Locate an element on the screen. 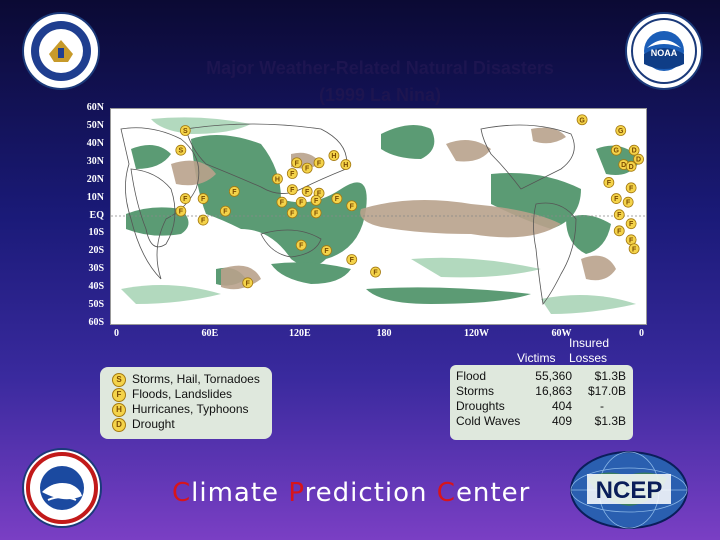 The image size is (720, 540). lat-label: 20S is located at coordinates (96, 251).